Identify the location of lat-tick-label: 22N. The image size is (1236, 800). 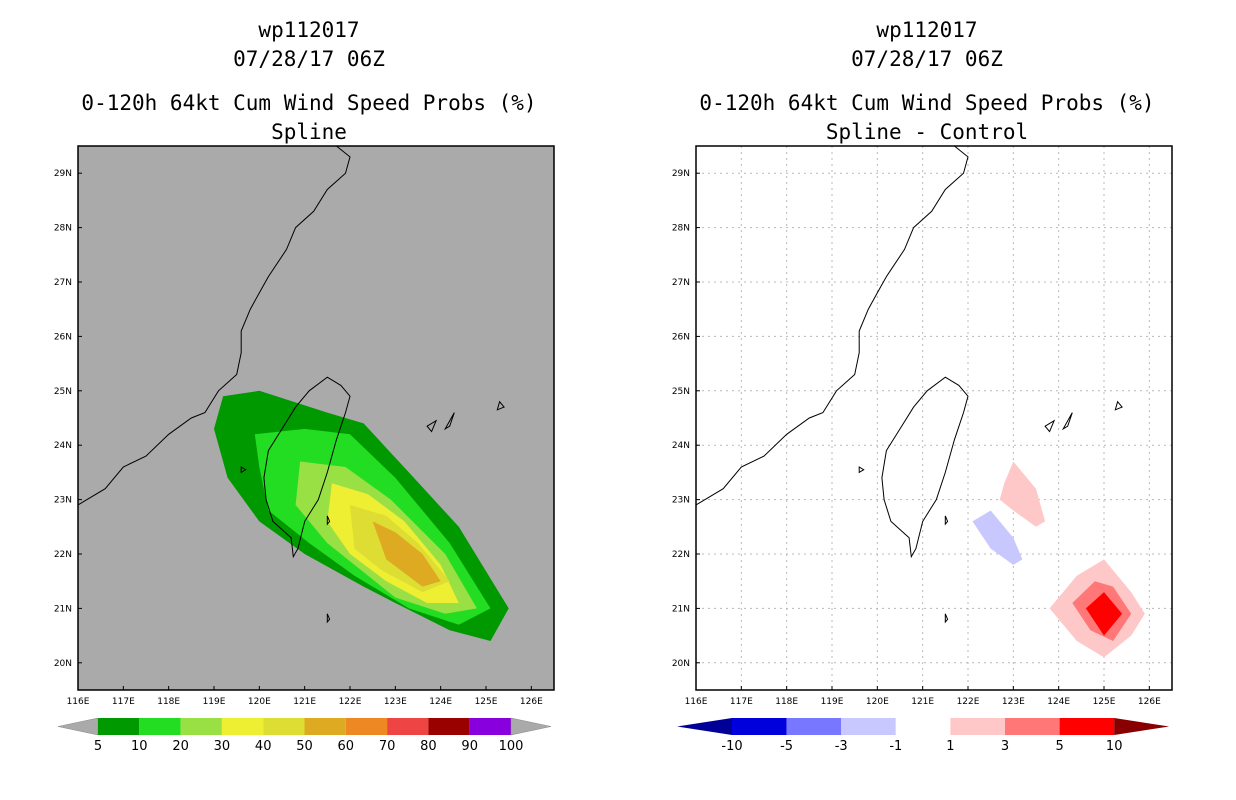
(63, 555).